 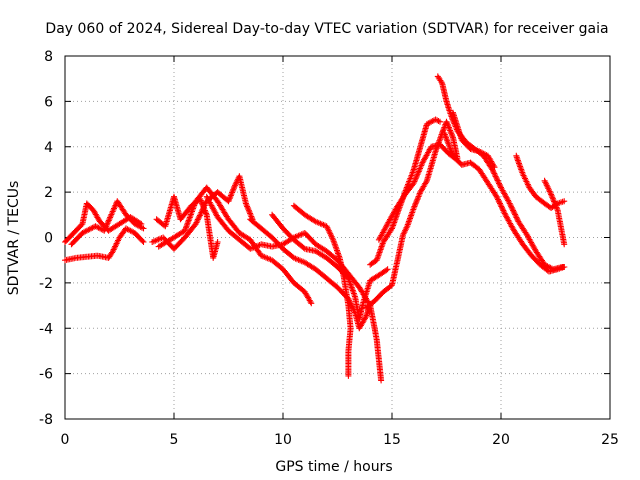 What do you see at coordinates (418, 192) in the screenshot?
I see `series-arc-m` at bounding box center [418, 192].